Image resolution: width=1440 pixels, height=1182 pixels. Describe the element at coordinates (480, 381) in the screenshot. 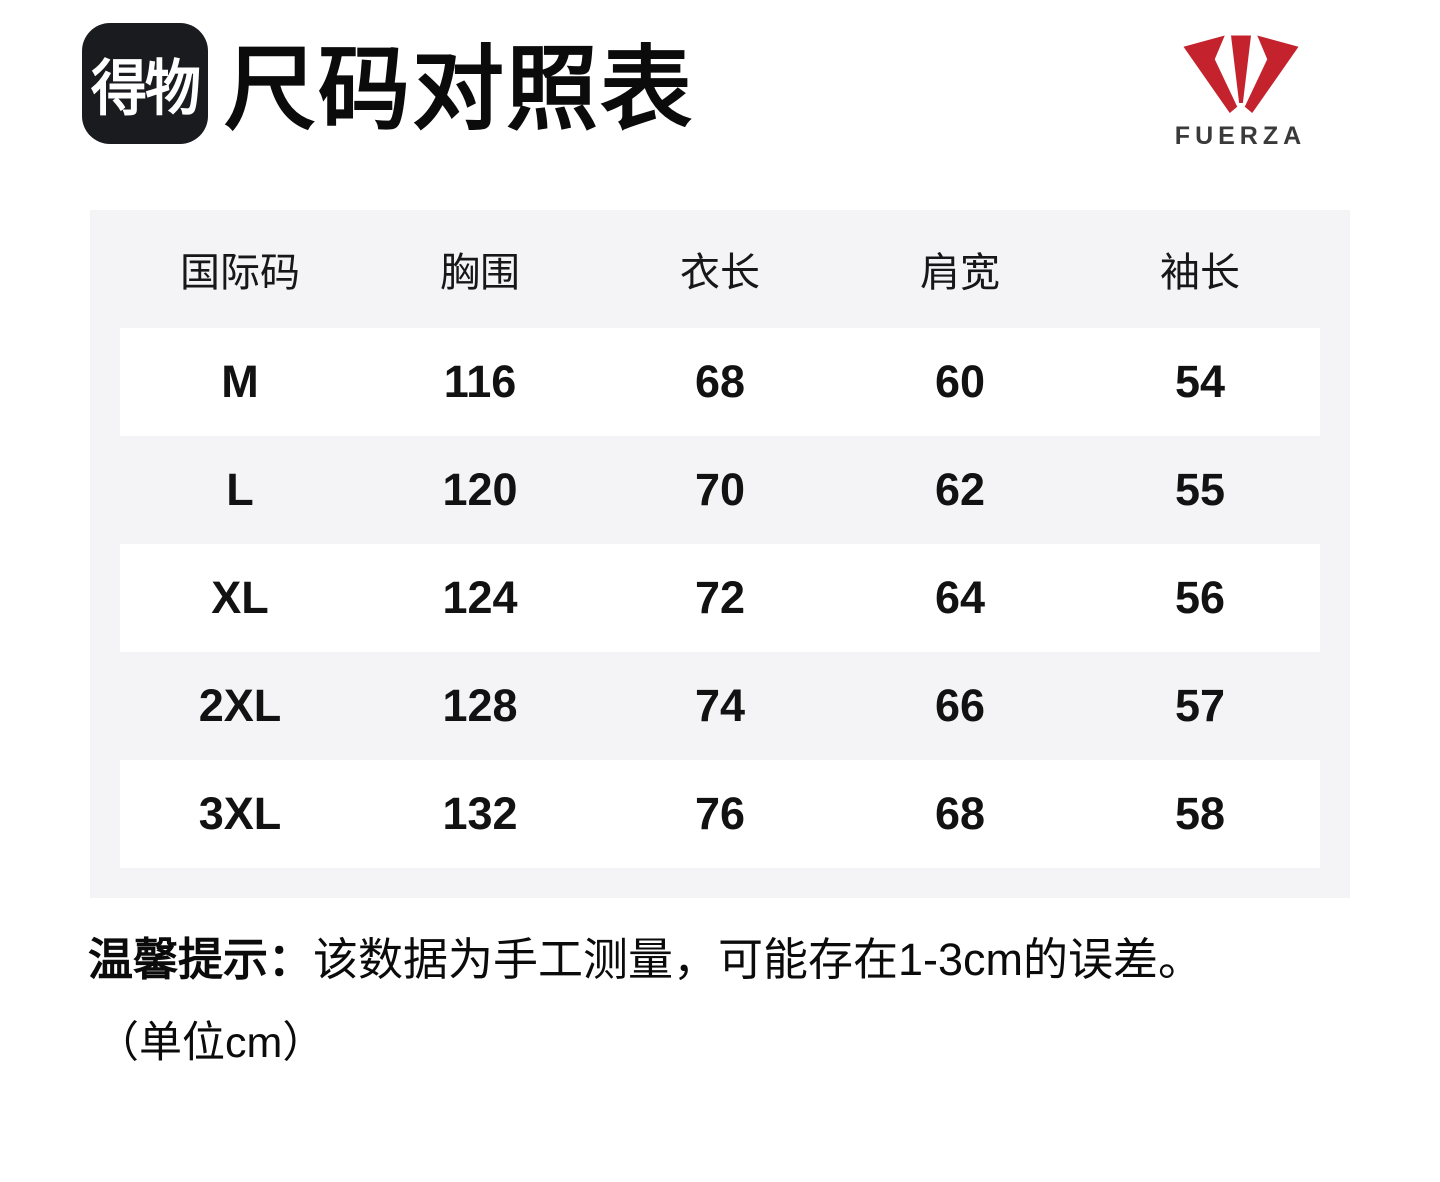

I see `chest-value: 116` at that location.